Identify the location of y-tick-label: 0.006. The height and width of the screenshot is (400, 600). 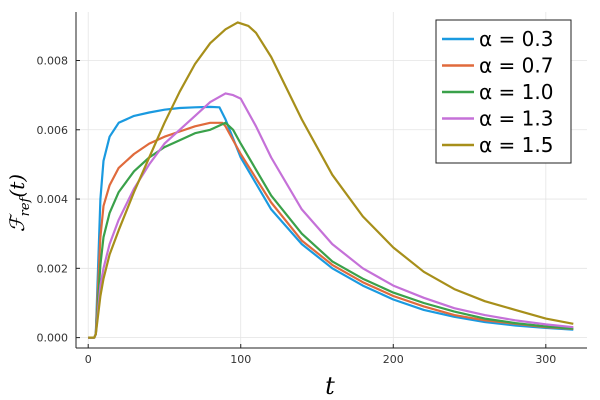
(53, 130).